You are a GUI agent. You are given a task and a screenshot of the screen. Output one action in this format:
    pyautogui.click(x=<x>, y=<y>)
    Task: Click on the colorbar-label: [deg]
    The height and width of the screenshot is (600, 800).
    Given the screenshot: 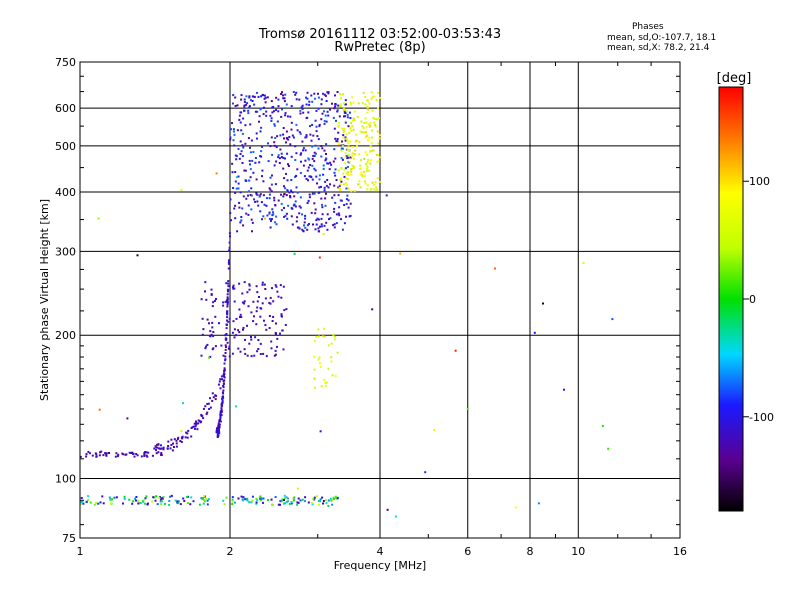 What is the action you would take?
    pyautogui.click(x=734, y=78)
    